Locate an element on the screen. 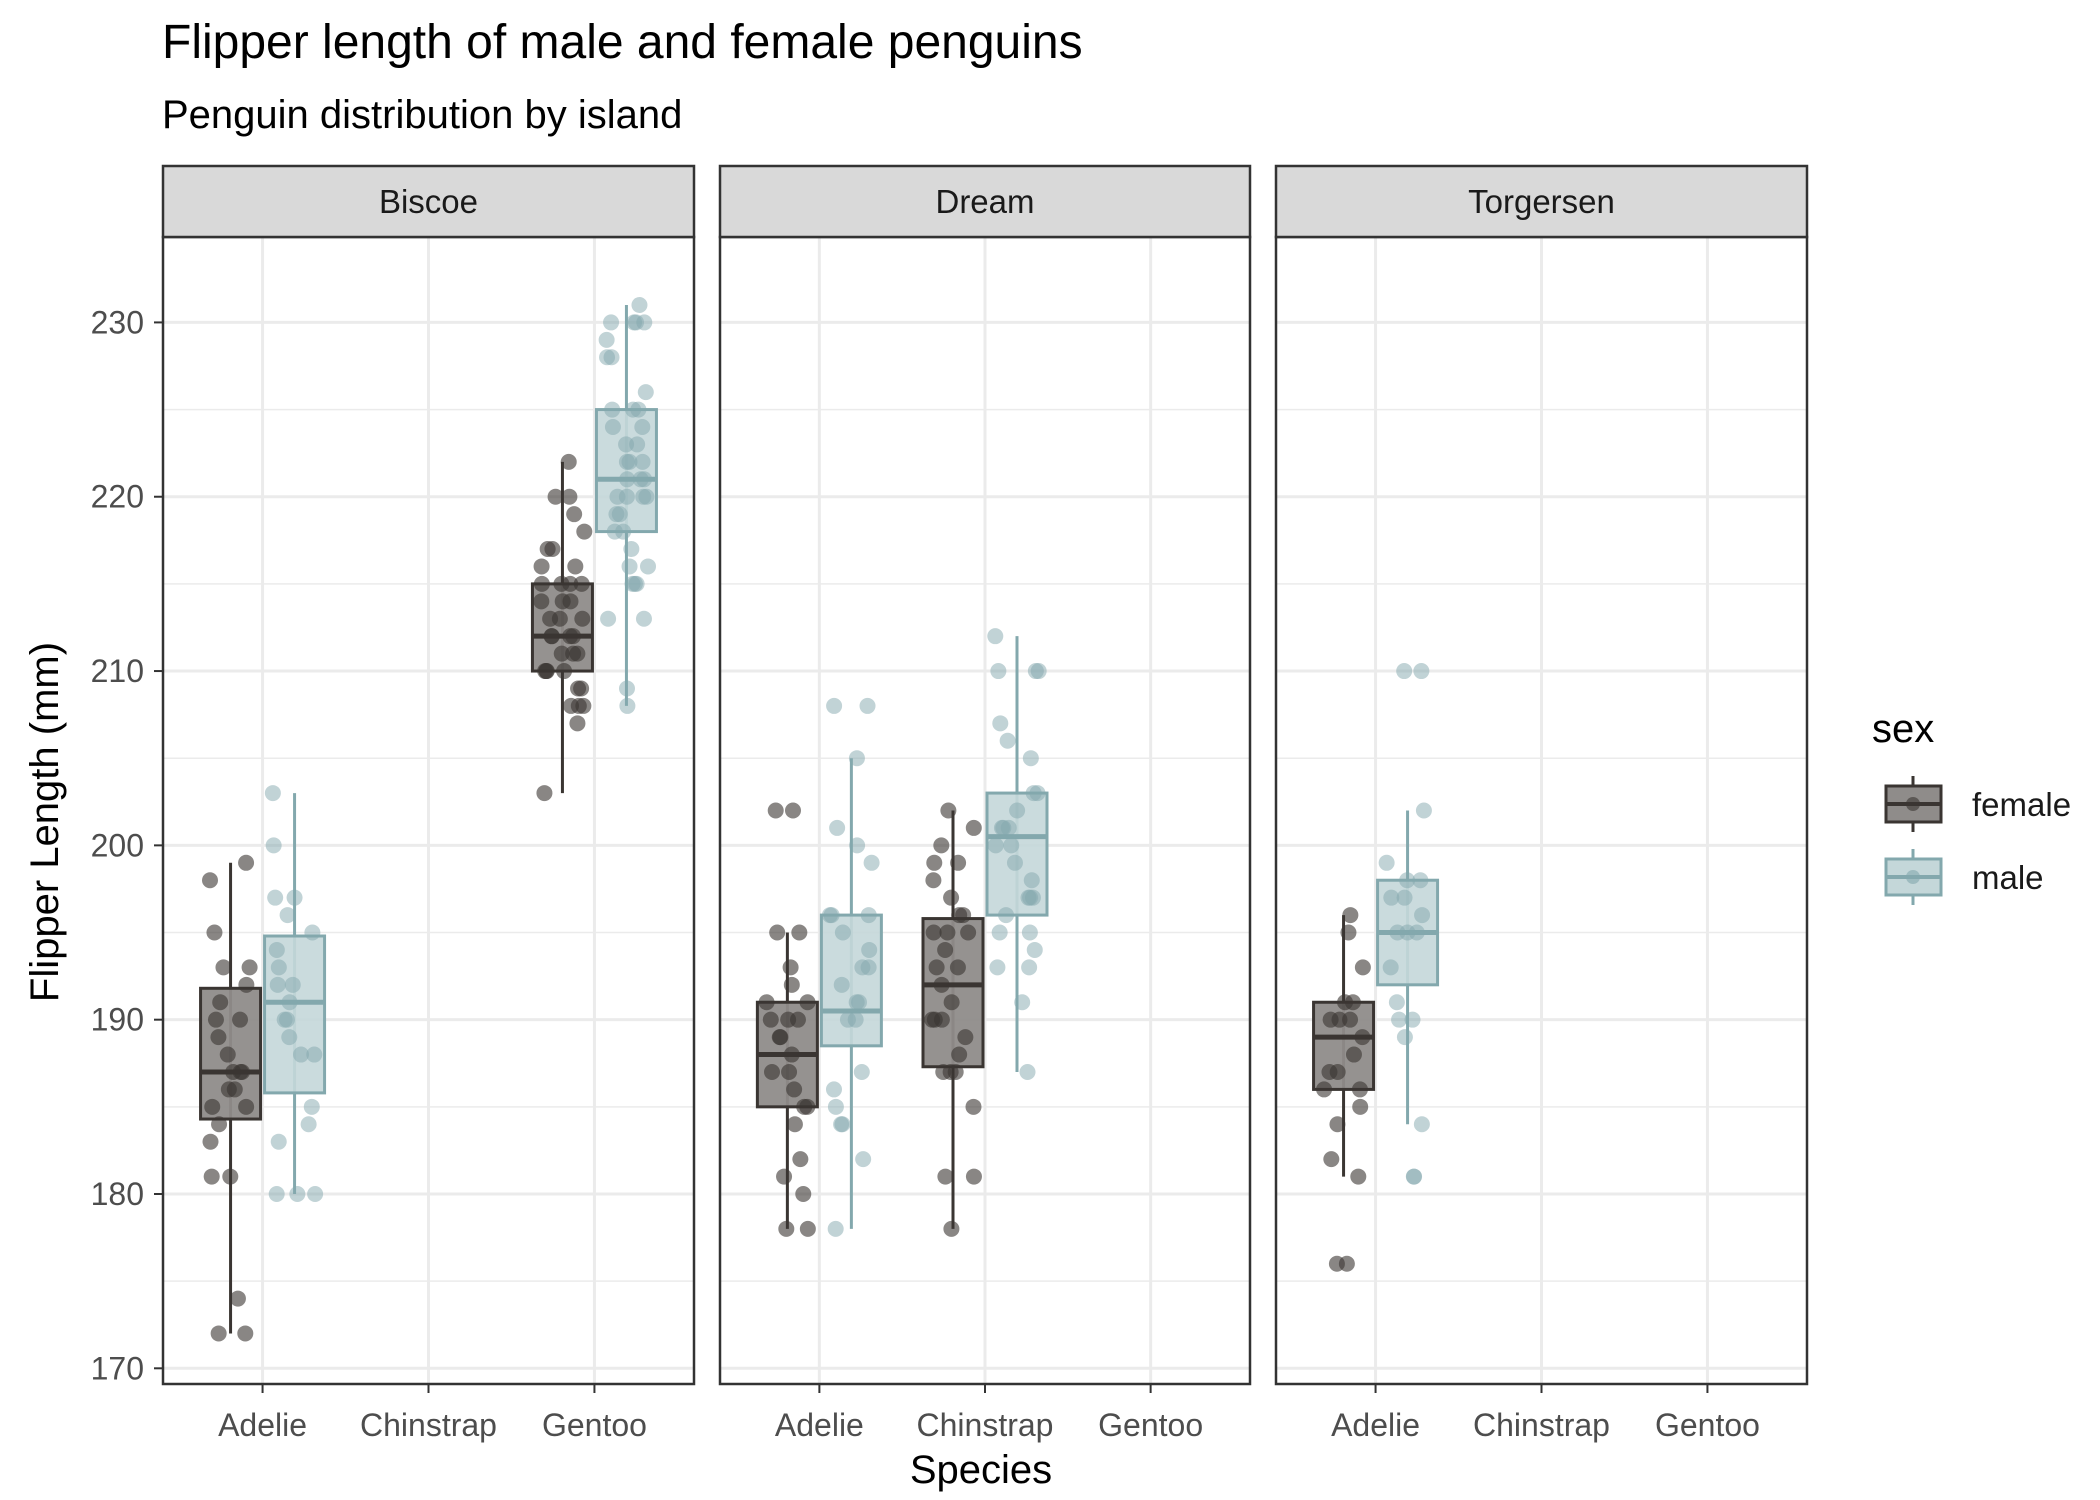 This screenshot has width=2100, height=1500. x-axis-label: Species is located at coordinates (981, 1470).